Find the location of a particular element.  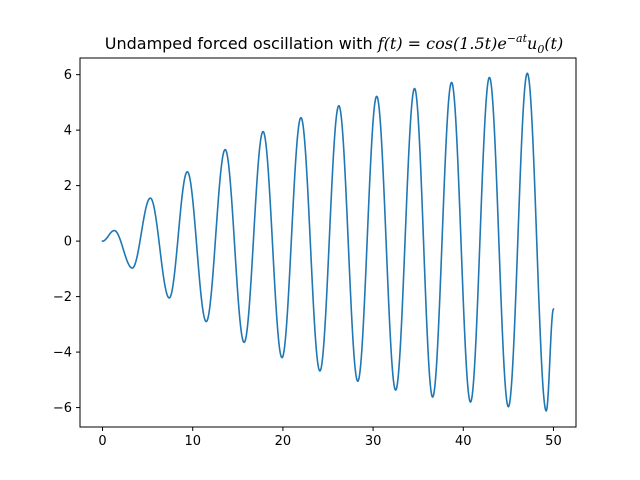

x-axis: 0 10 20 30 40 50 is located at coordinates (330, 438).